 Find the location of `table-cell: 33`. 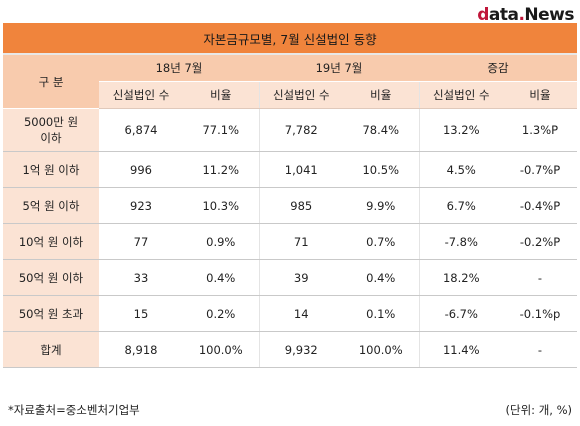

table-cell: 33 is located at coordinates (141, 277).